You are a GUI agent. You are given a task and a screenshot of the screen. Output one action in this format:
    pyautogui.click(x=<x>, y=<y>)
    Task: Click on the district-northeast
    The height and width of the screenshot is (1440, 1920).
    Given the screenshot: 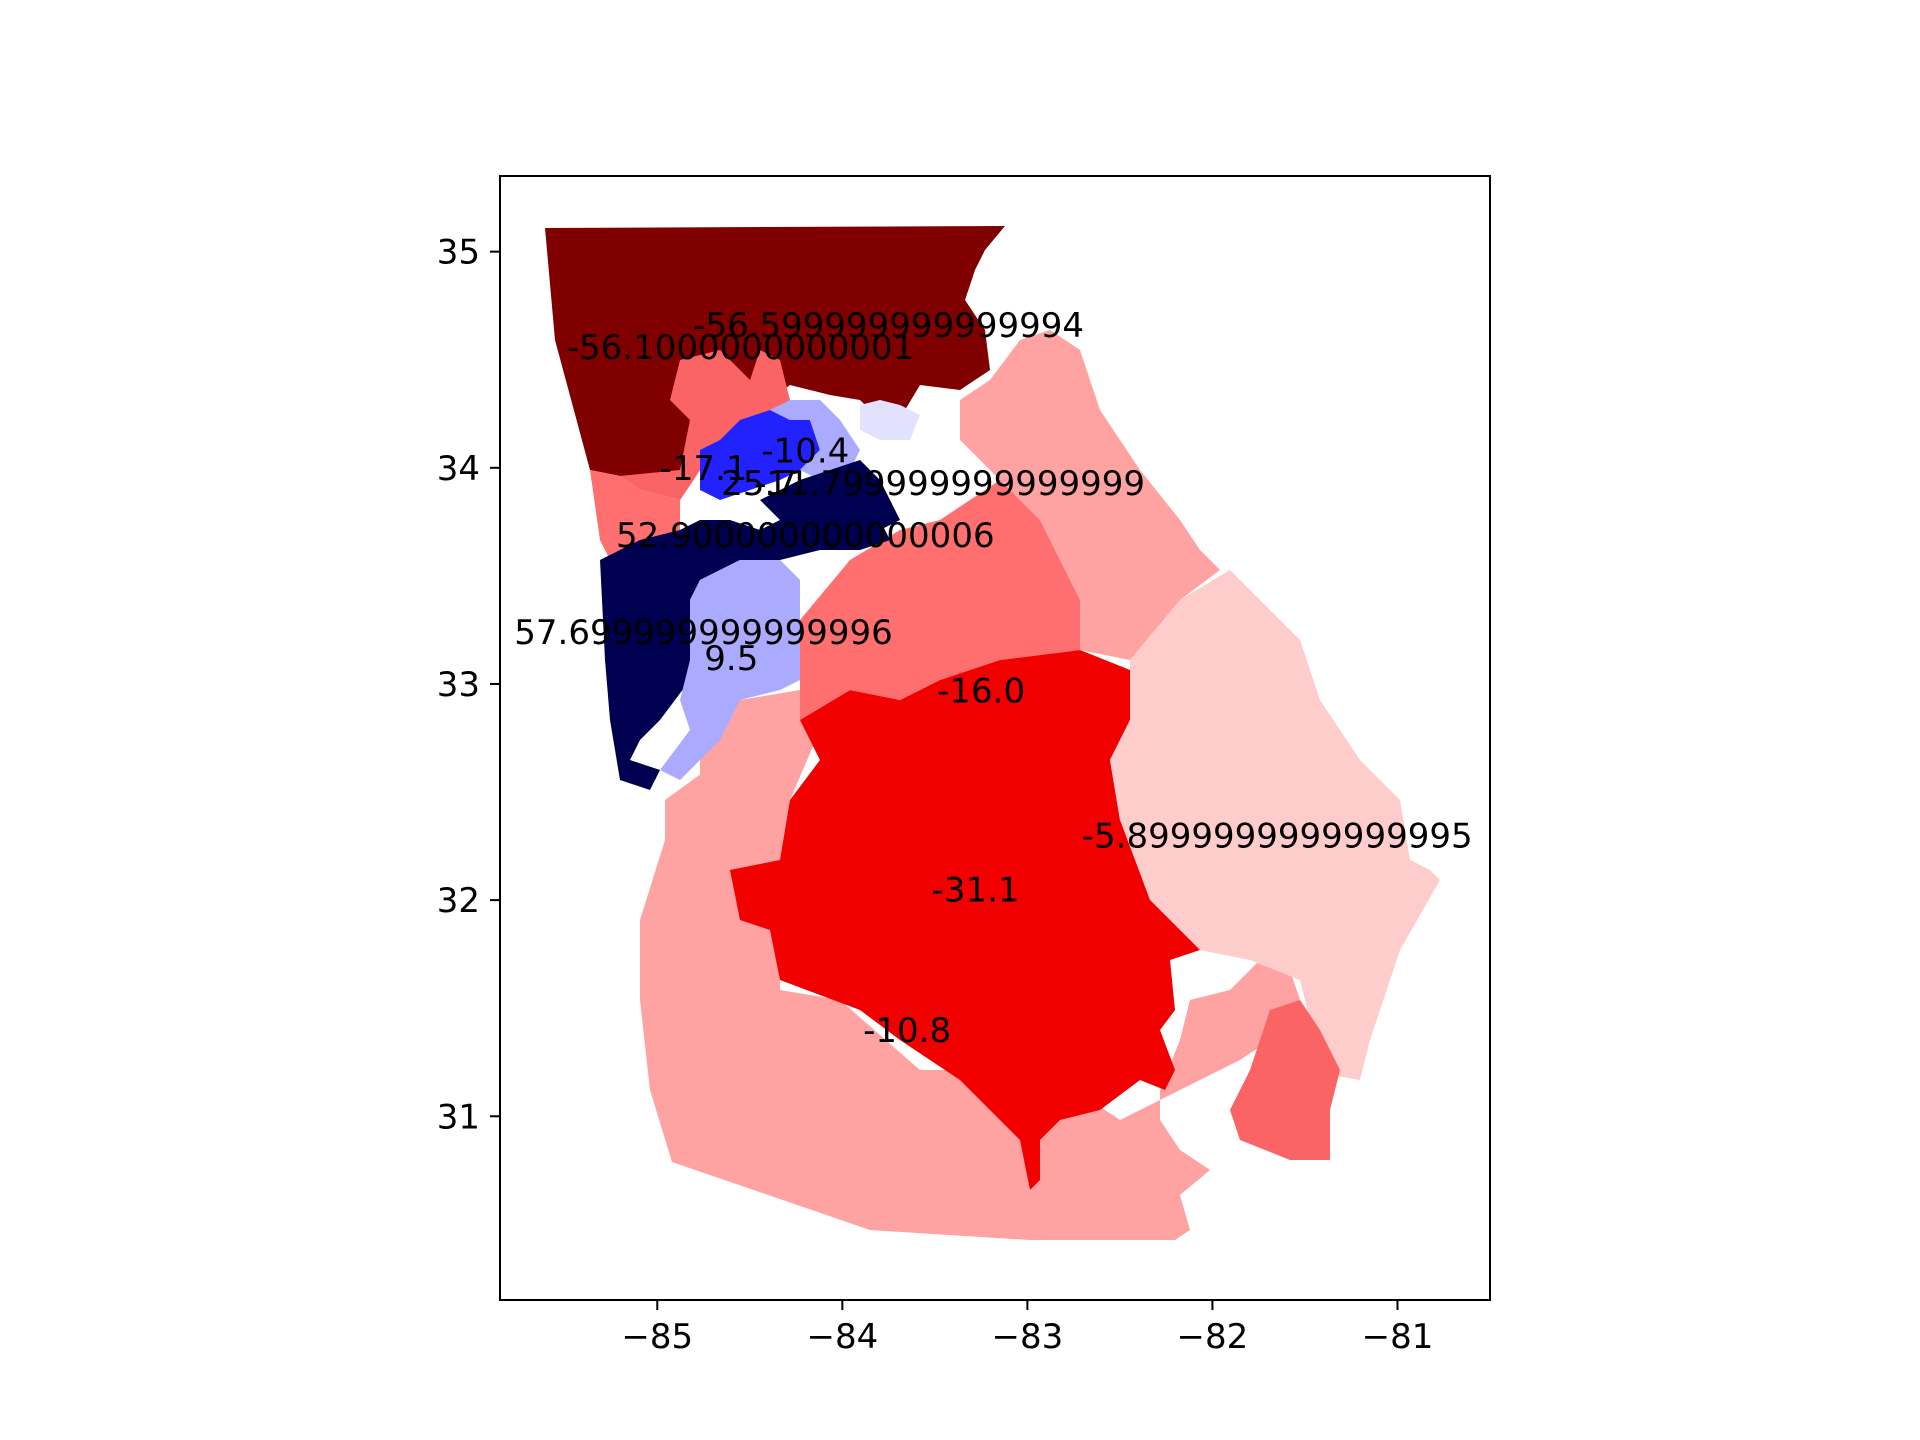 What is the action you would take?
    pyautogui.click(x=1090, y=495)
    